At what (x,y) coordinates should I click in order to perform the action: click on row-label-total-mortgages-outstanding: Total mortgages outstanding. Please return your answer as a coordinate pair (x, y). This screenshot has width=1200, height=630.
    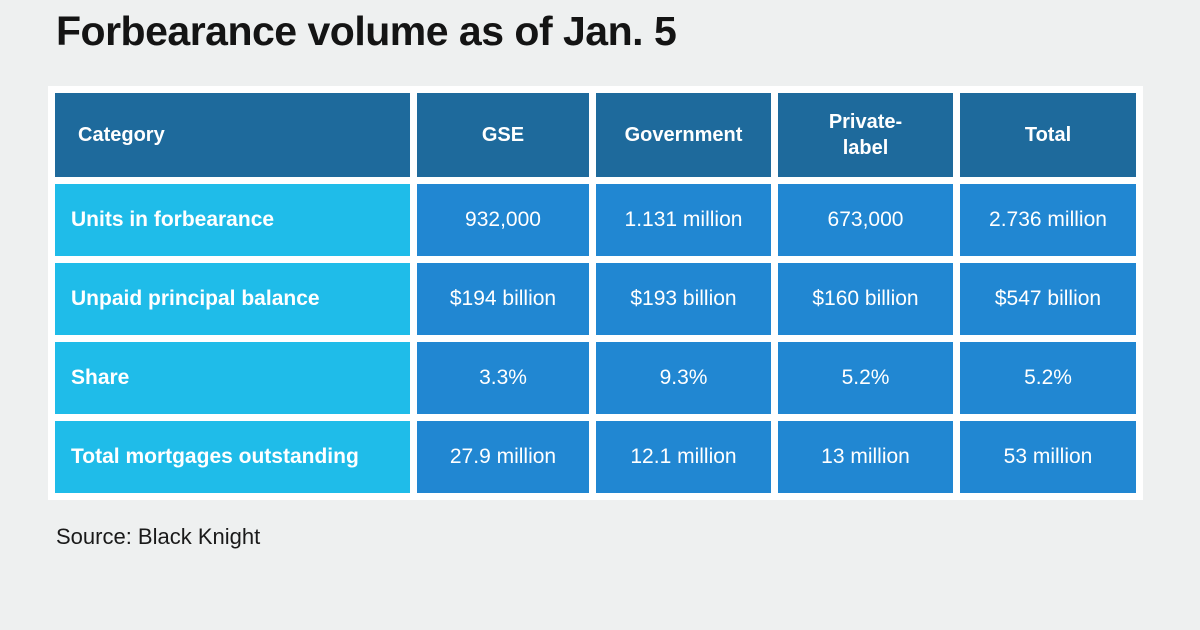
    Looking at the image, I should click on (232, 457).